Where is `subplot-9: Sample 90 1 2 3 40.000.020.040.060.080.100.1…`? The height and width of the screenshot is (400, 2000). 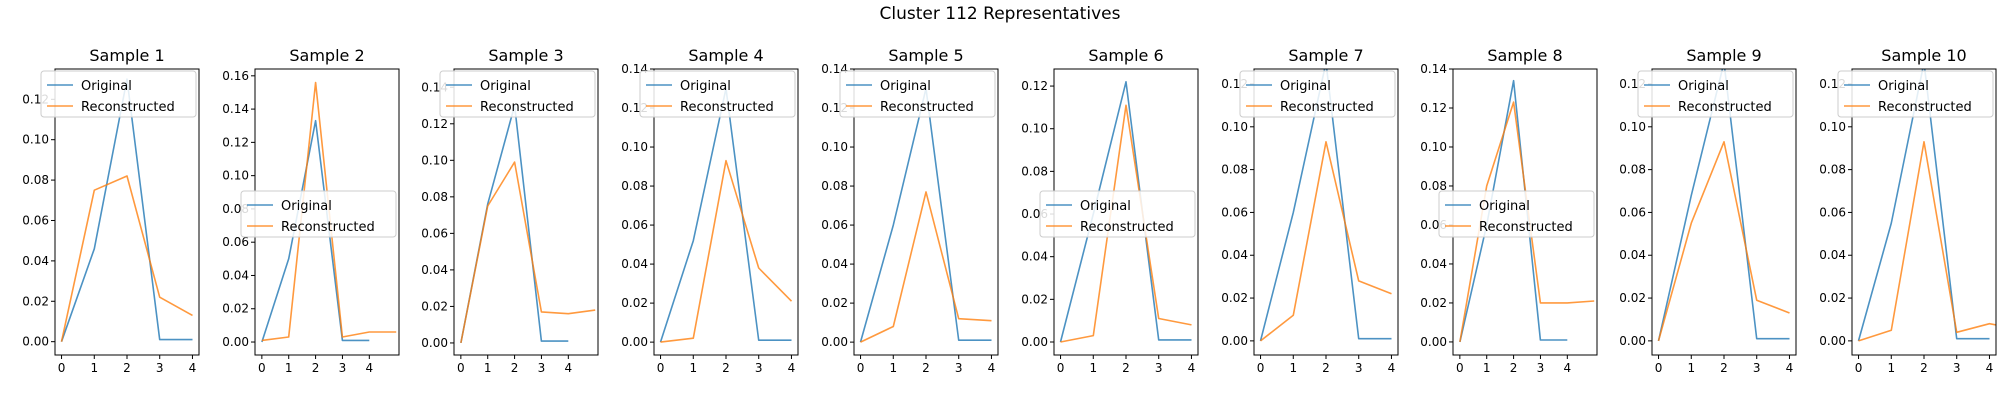 subplot-9: Sample 90 1 2 3 40.000.020.040.060.080.100.1… is located at coordinates (1708, 210).